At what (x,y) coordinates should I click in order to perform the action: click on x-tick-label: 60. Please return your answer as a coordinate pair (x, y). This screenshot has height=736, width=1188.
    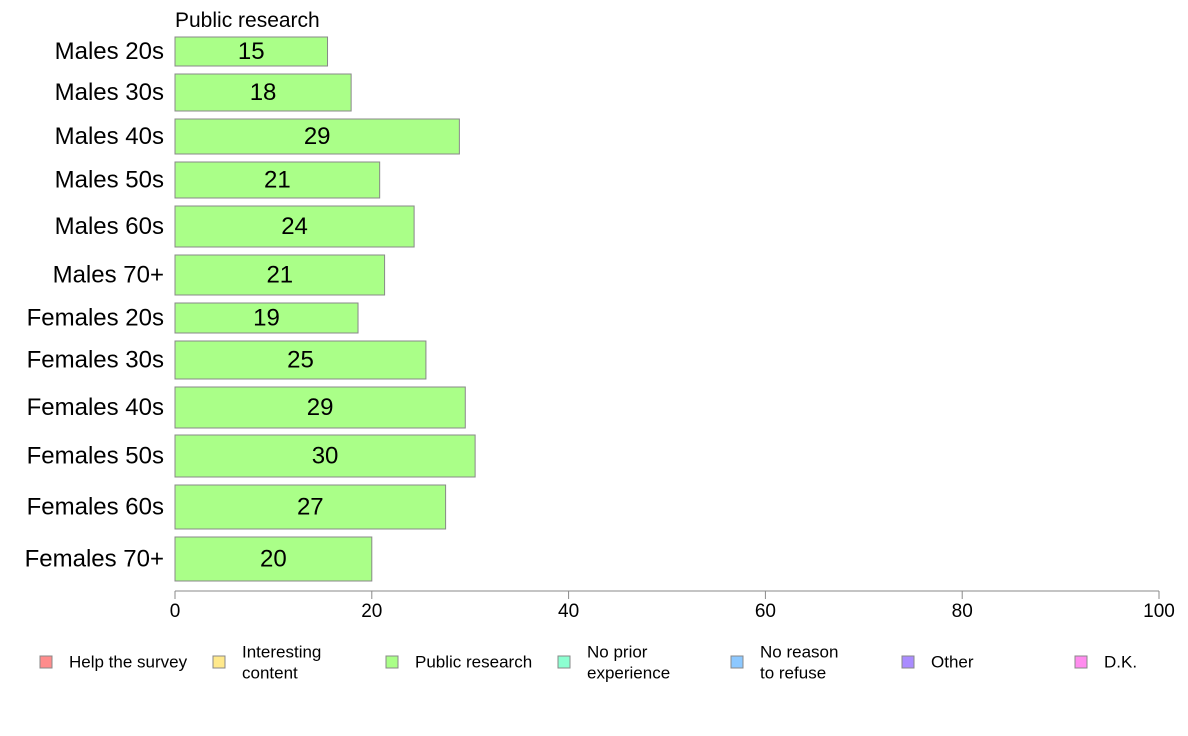
    Looking at the image, I should click on (765, 611).